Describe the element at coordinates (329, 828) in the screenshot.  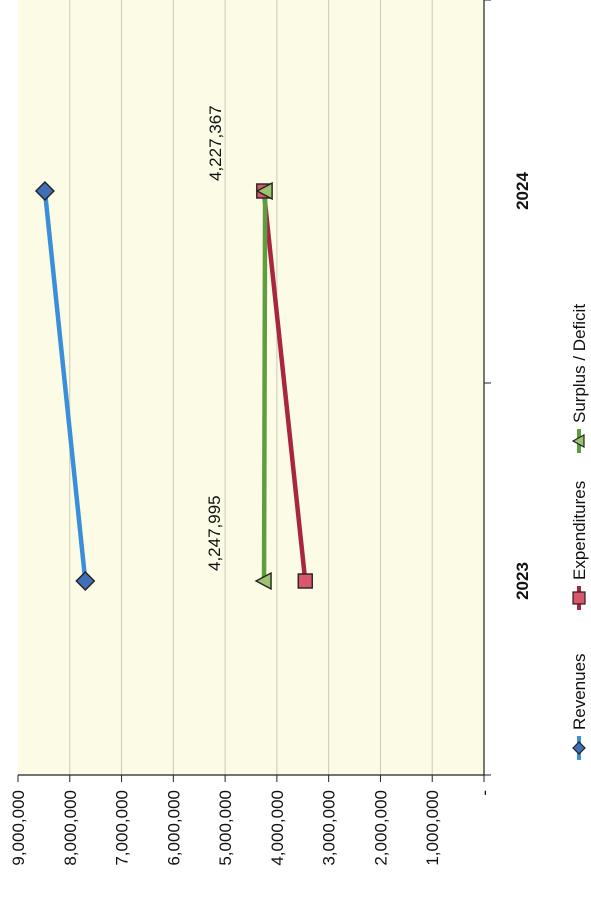
I see `value-tick-label: 3,000,000` at that location.